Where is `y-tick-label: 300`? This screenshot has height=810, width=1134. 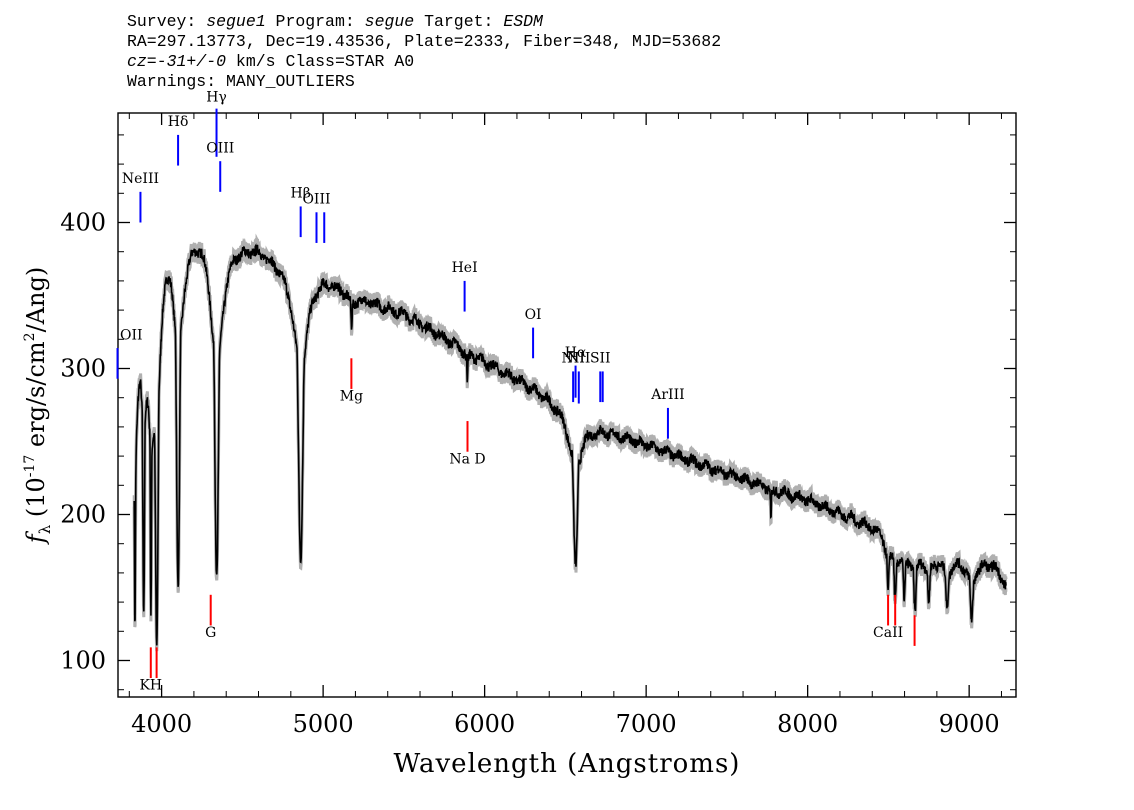
y-tick-label: 300 is located at coordinates (83, 369).